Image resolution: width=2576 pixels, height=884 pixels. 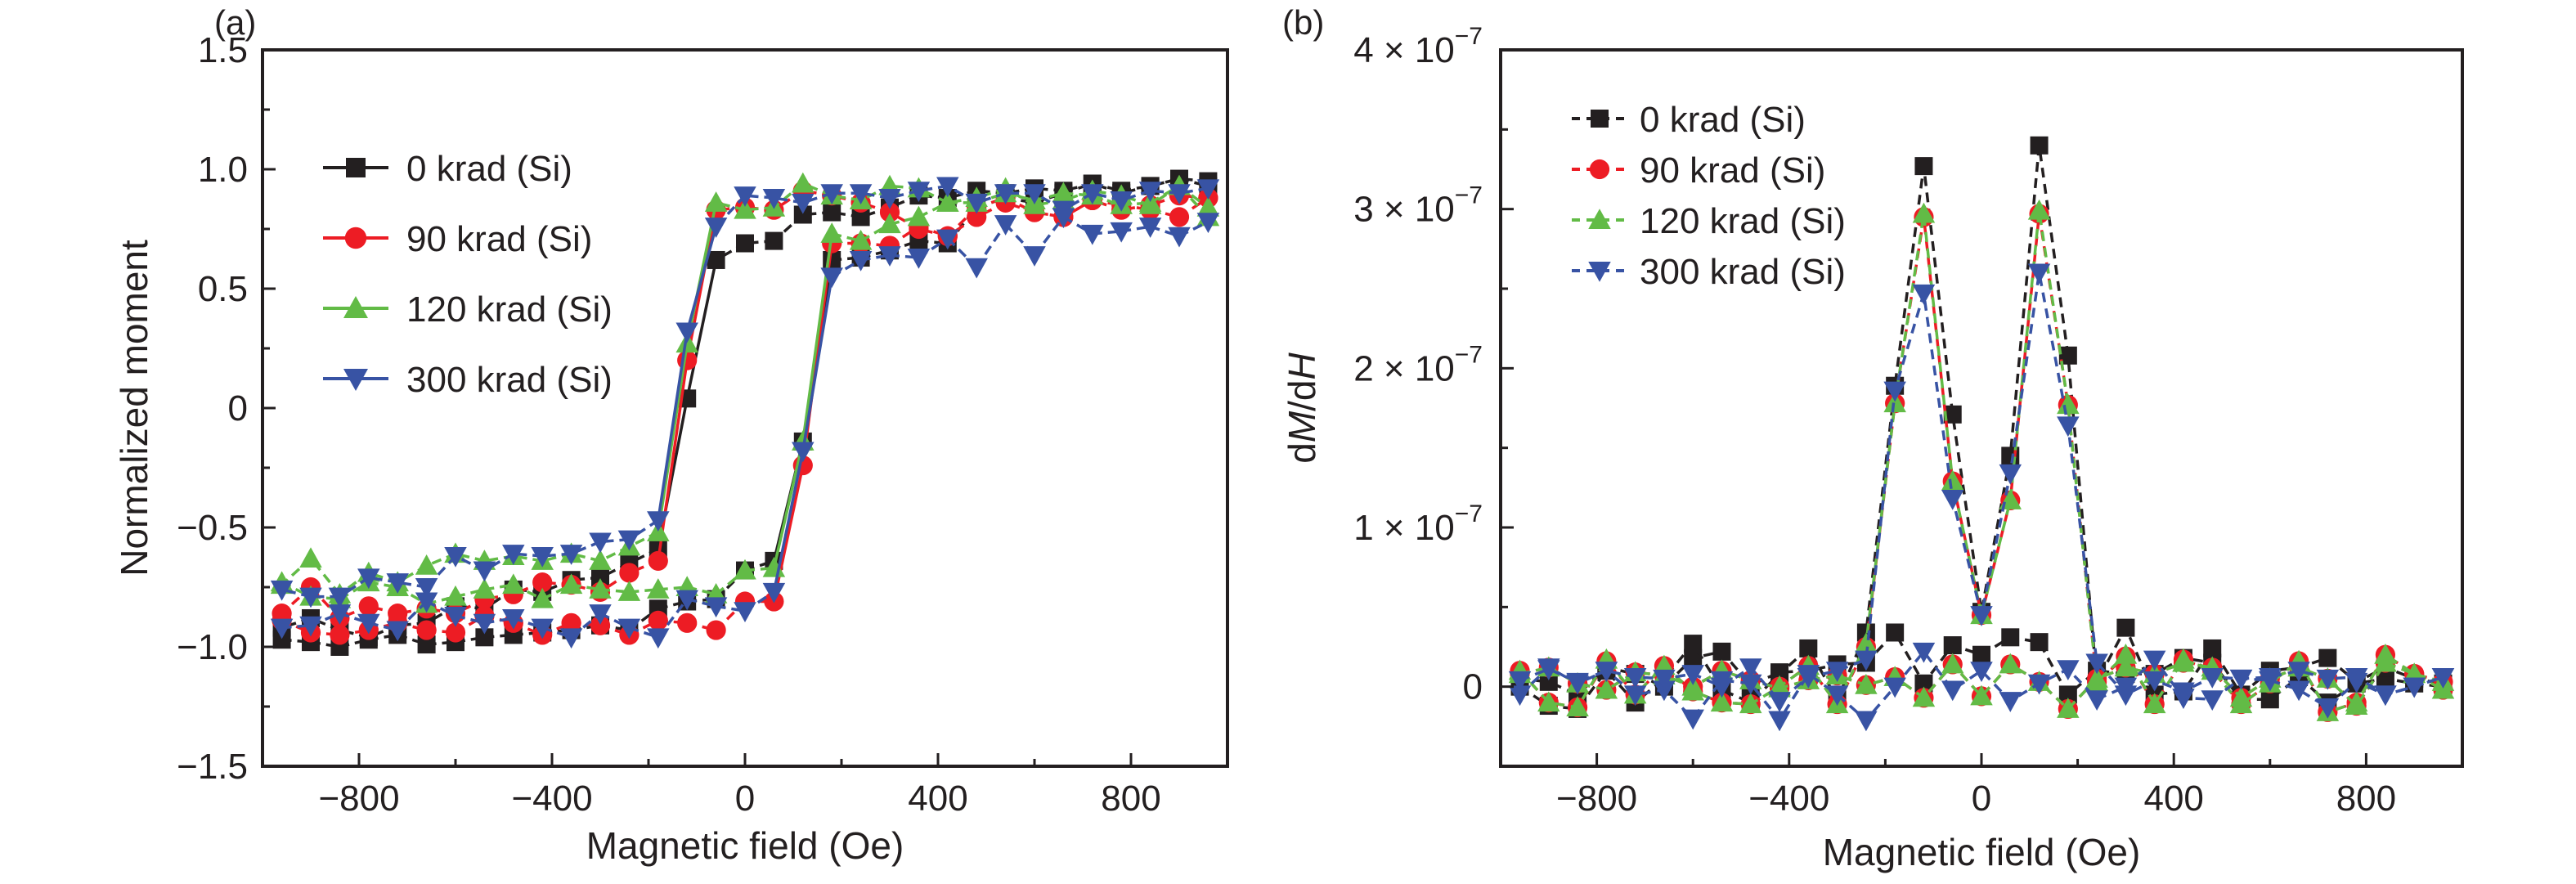 What do you see at coordinates (1302, 426) in the screenshot?
I see `ylabel-part-M: M` at bounding box center [1302, 426].